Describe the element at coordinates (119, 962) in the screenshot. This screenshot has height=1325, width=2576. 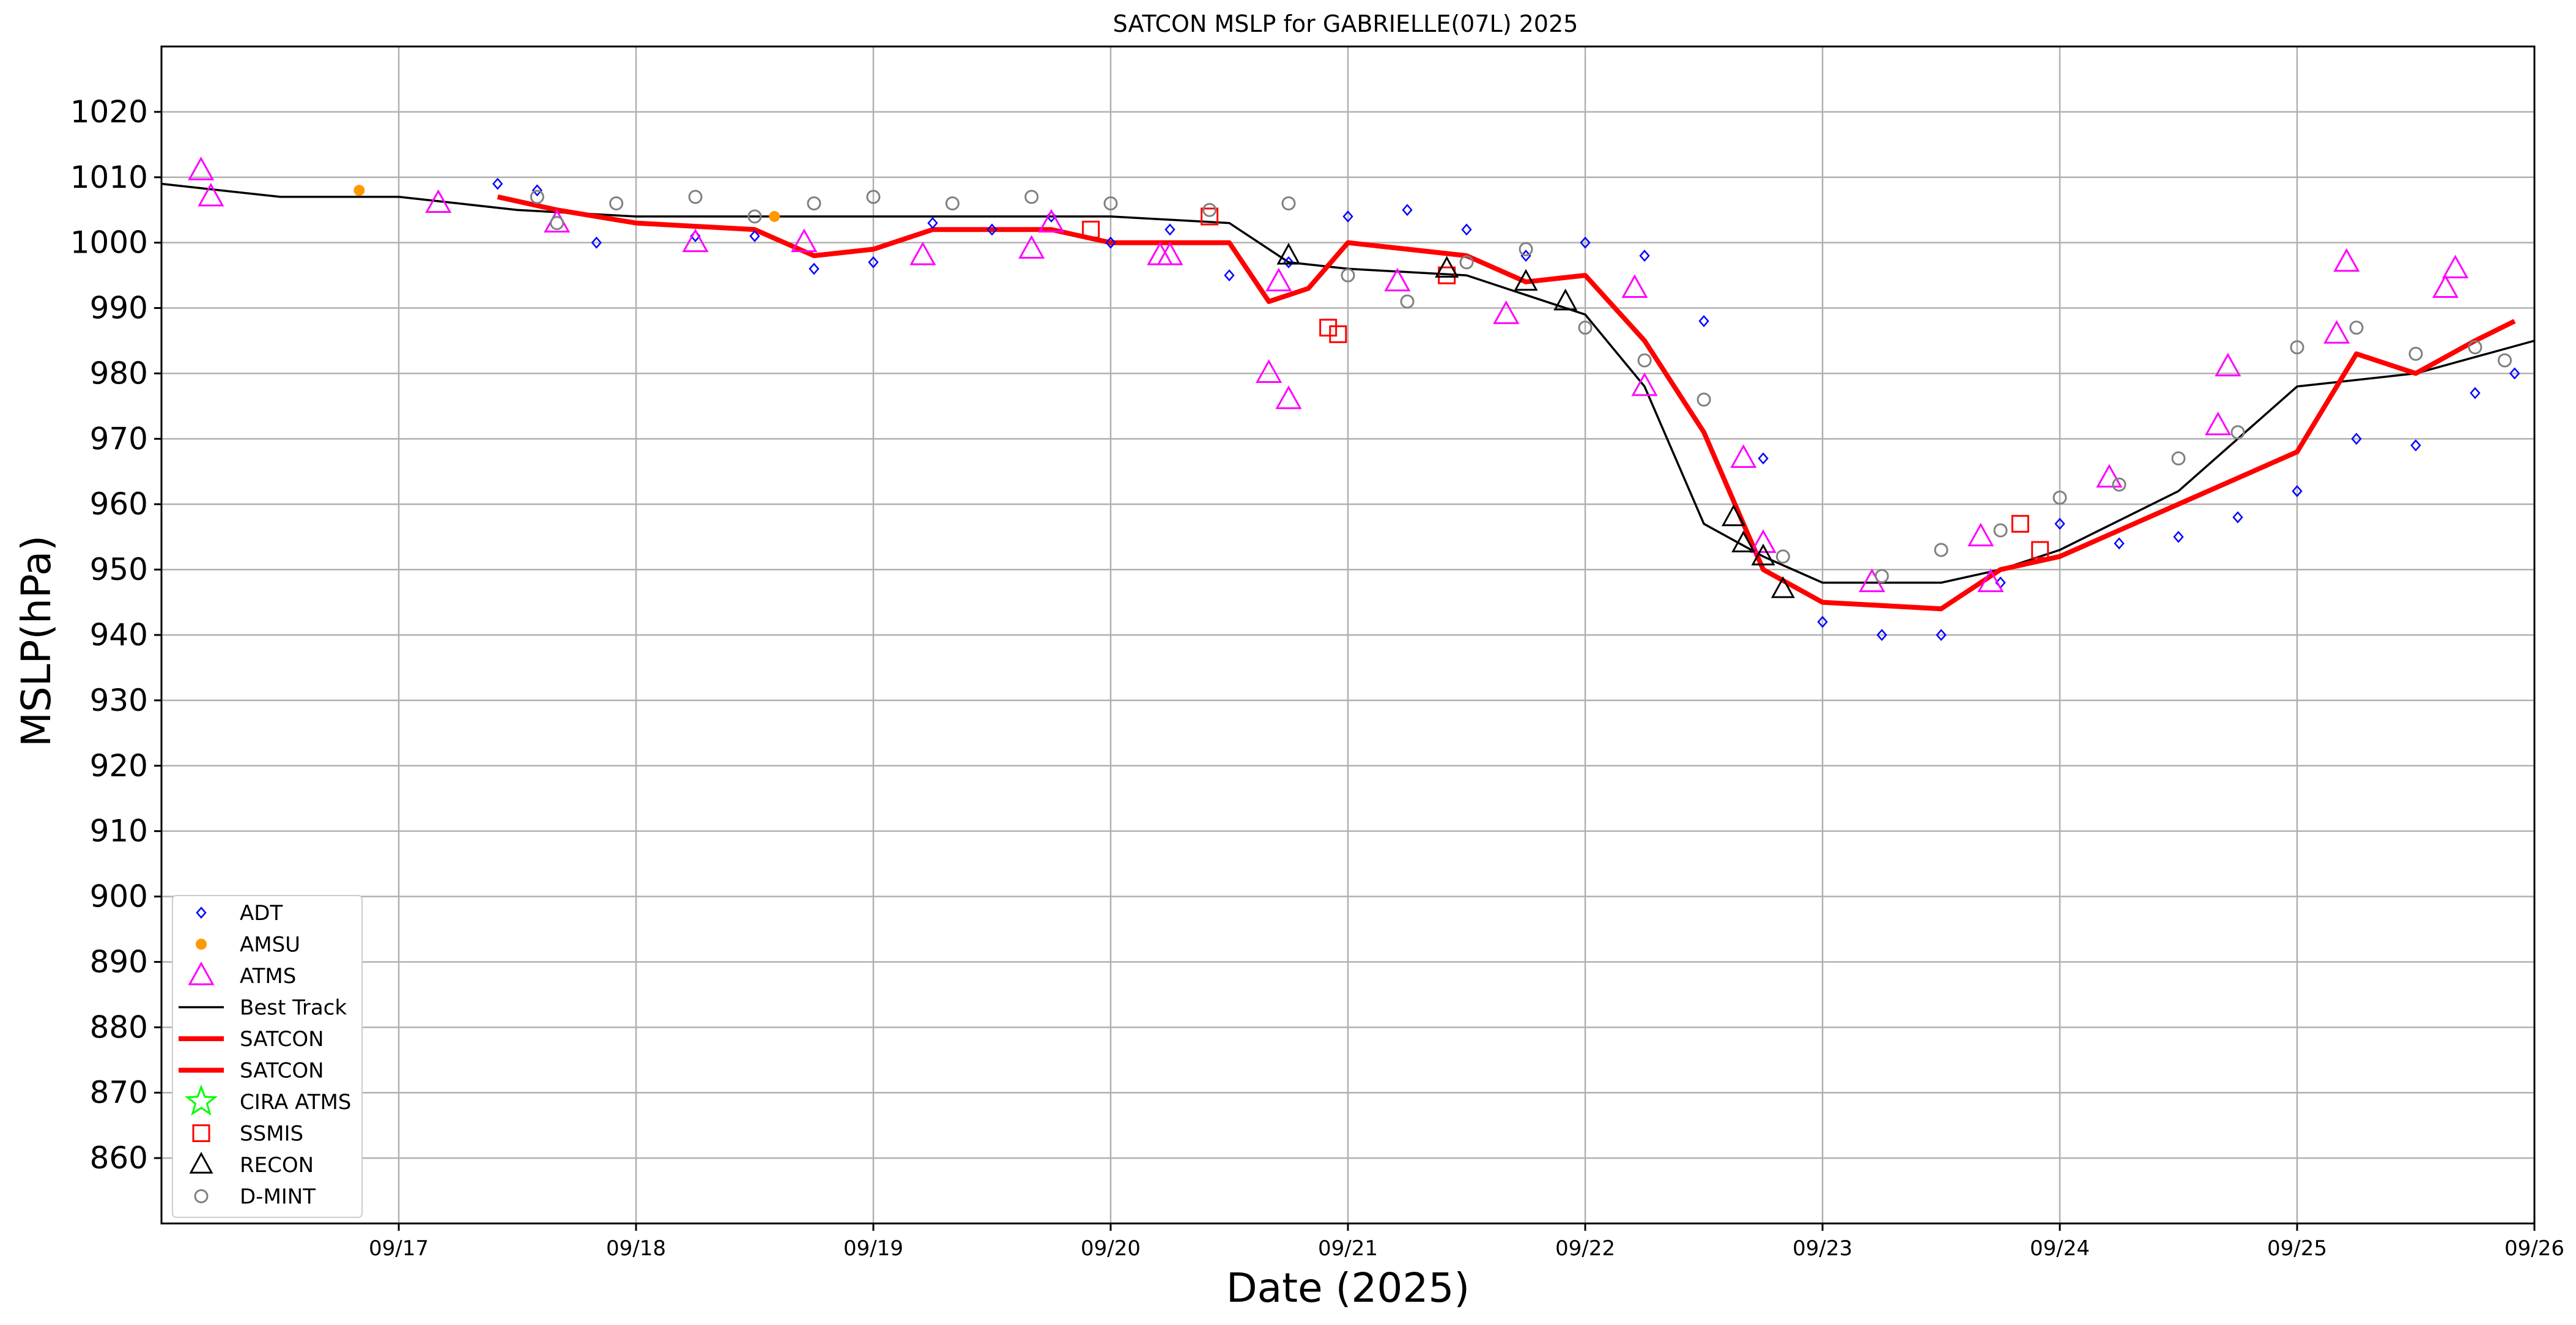
I see `y-tick-label: 890` at that location.